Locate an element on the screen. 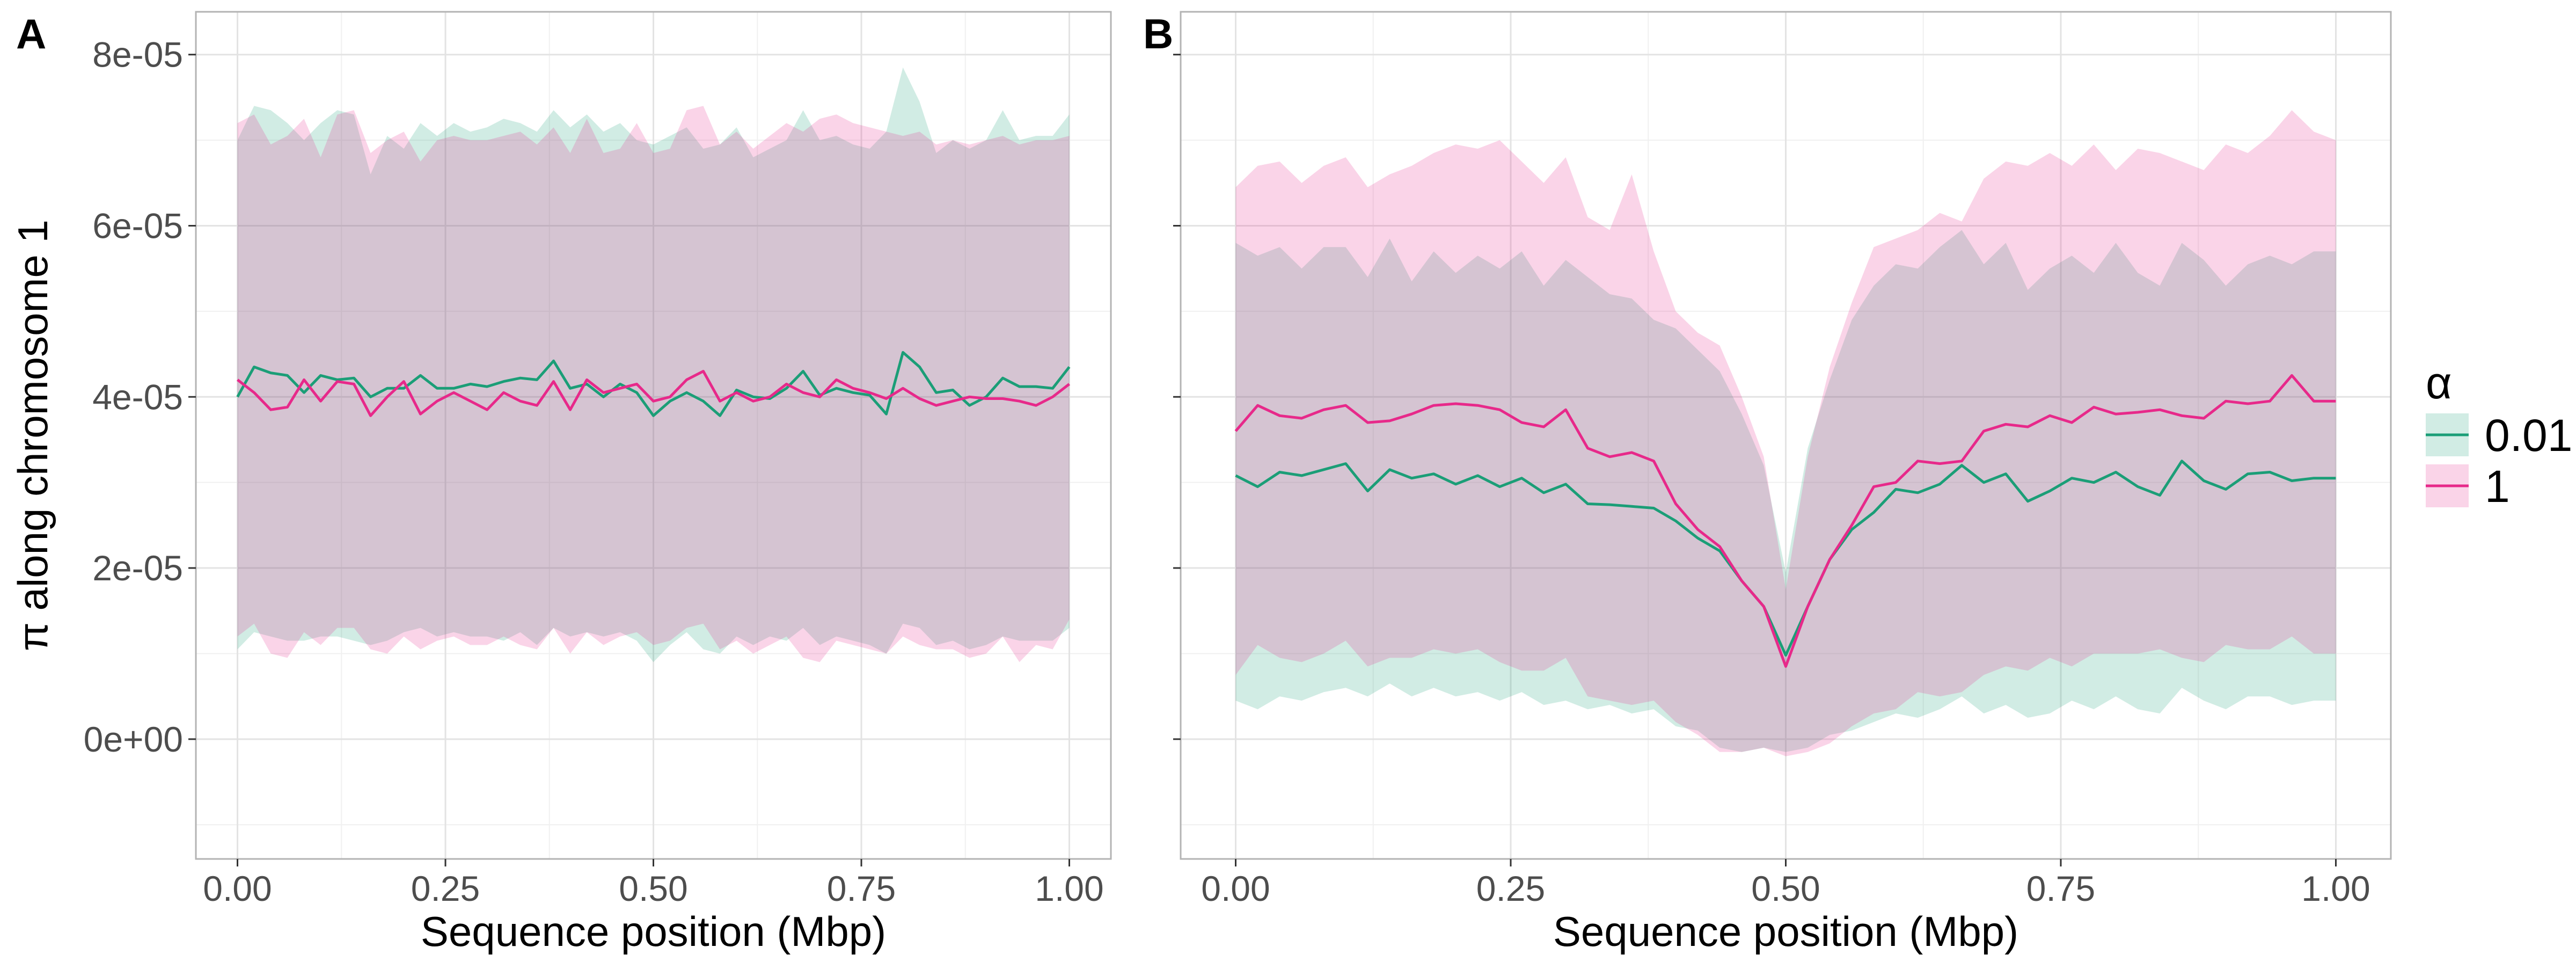 The width and height of the screenshot is (2576, 969). panel-tag: A is located at coordinates (31, 33).